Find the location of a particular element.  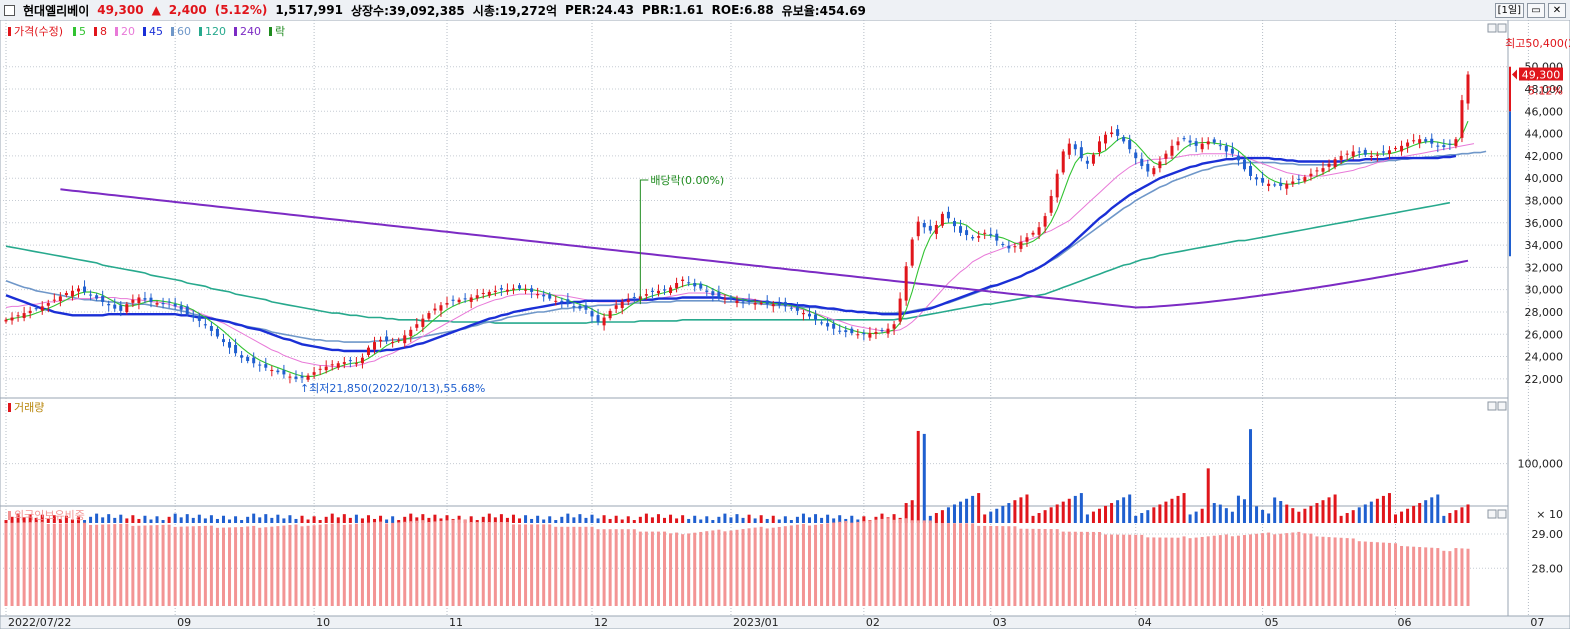

restore-icon: ▭ is located at coordinates (1536, 10).